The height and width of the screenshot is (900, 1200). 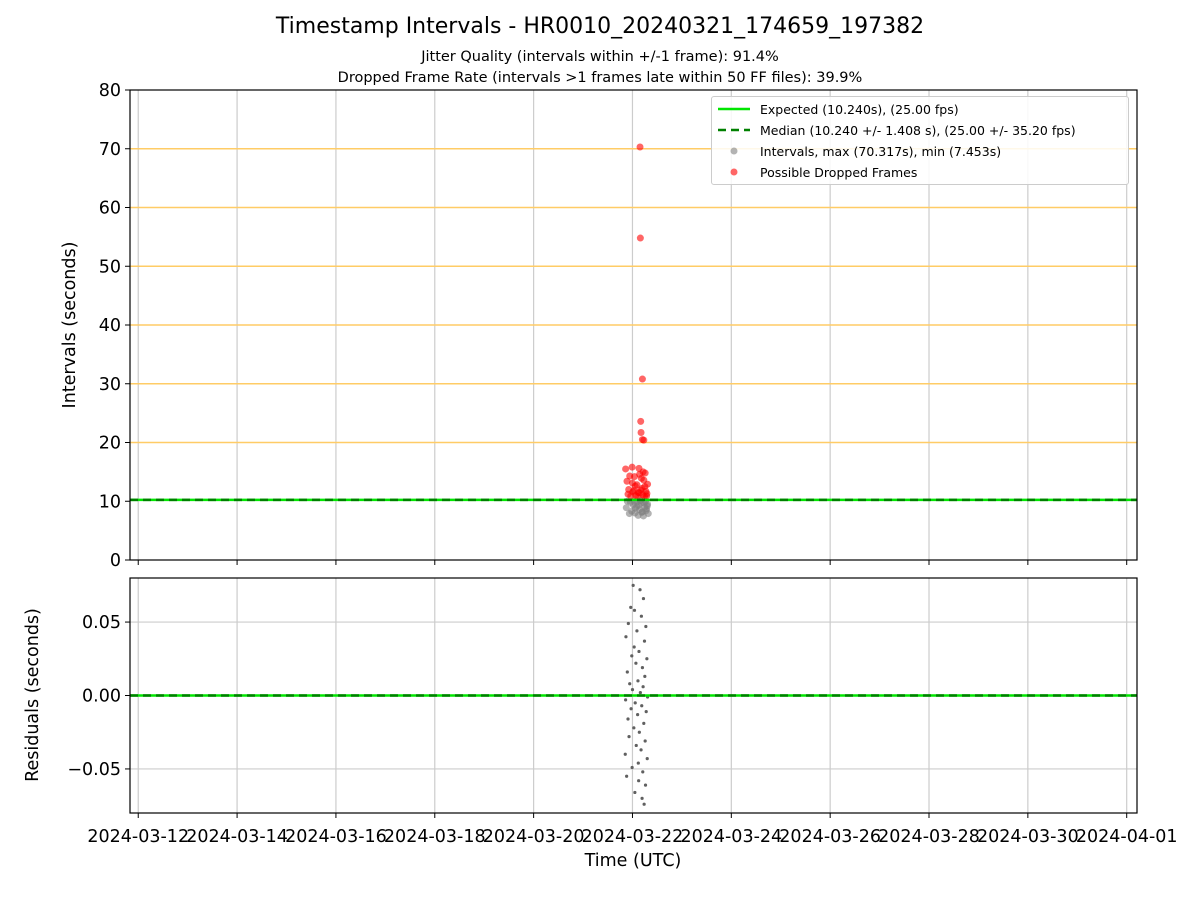 I want to click on y-tick-label: 10, so click(x=110, y=502).